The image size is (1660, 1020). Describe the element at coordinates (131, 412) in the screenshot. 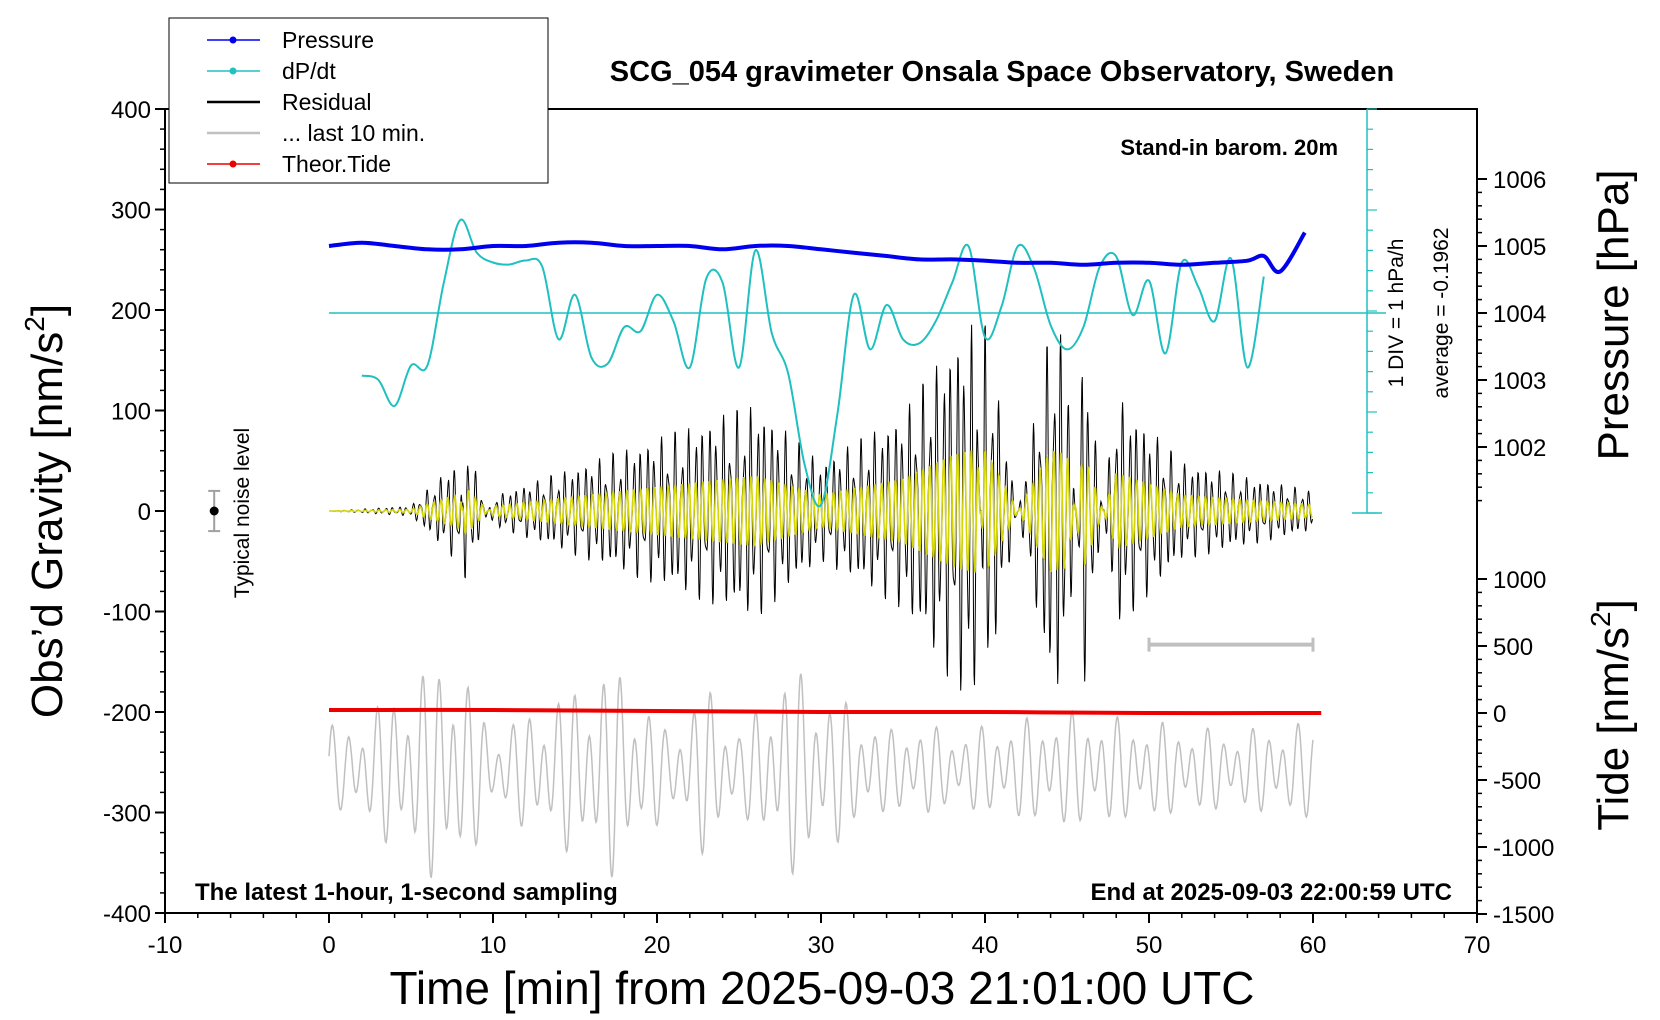

I see `y-tick-label: 100` at that location.